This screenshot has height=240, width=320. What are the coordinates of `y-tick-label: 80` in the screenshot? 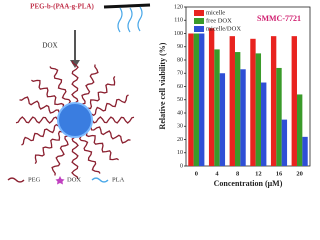 It's located at (180, 60).